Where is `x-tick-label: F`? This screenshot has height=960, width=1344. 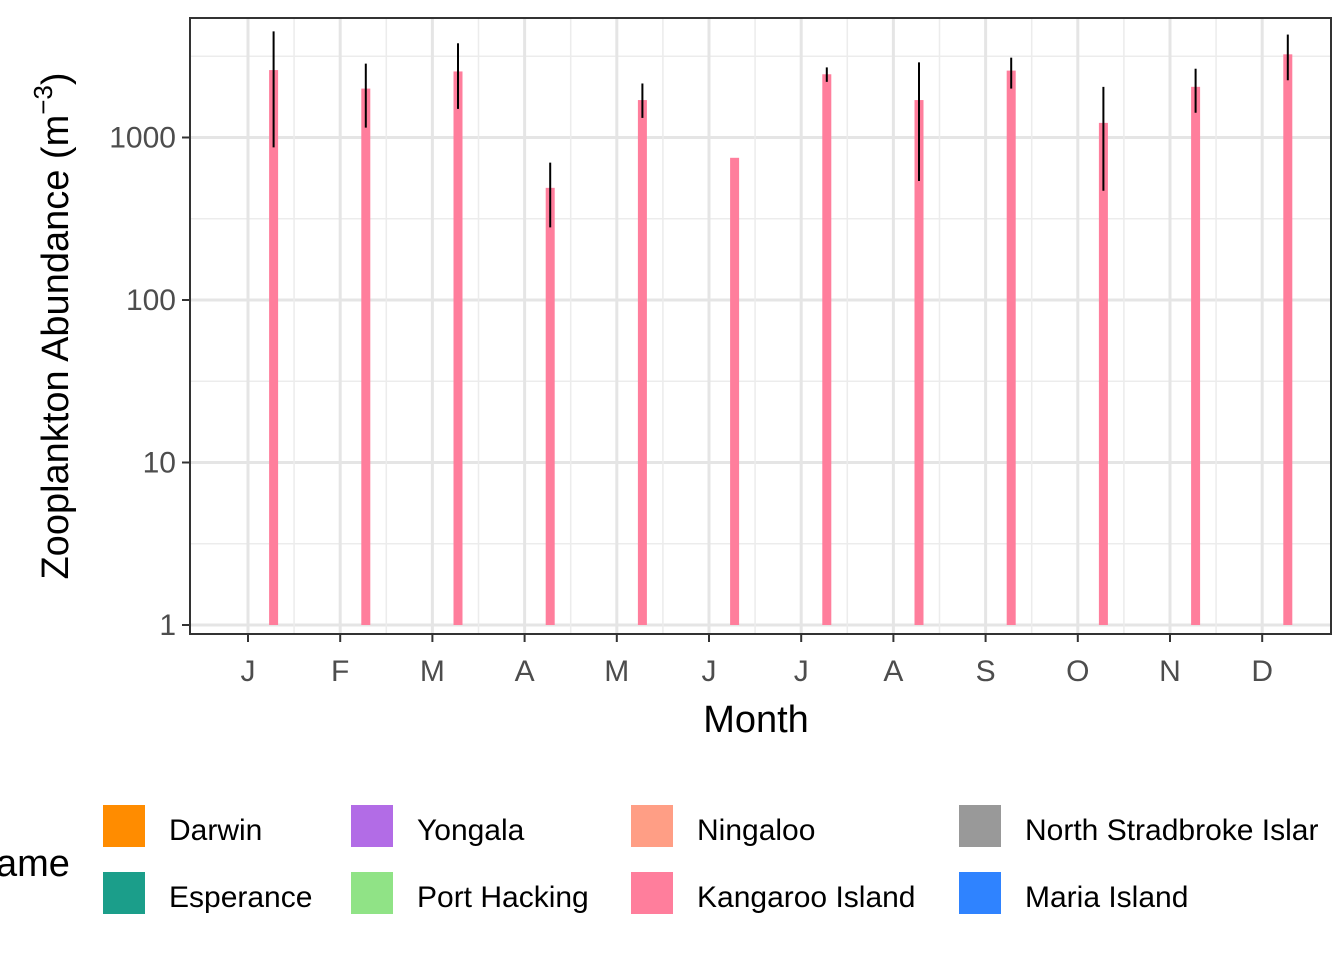
x-tick-label: F is located at coordinates (340, 671).